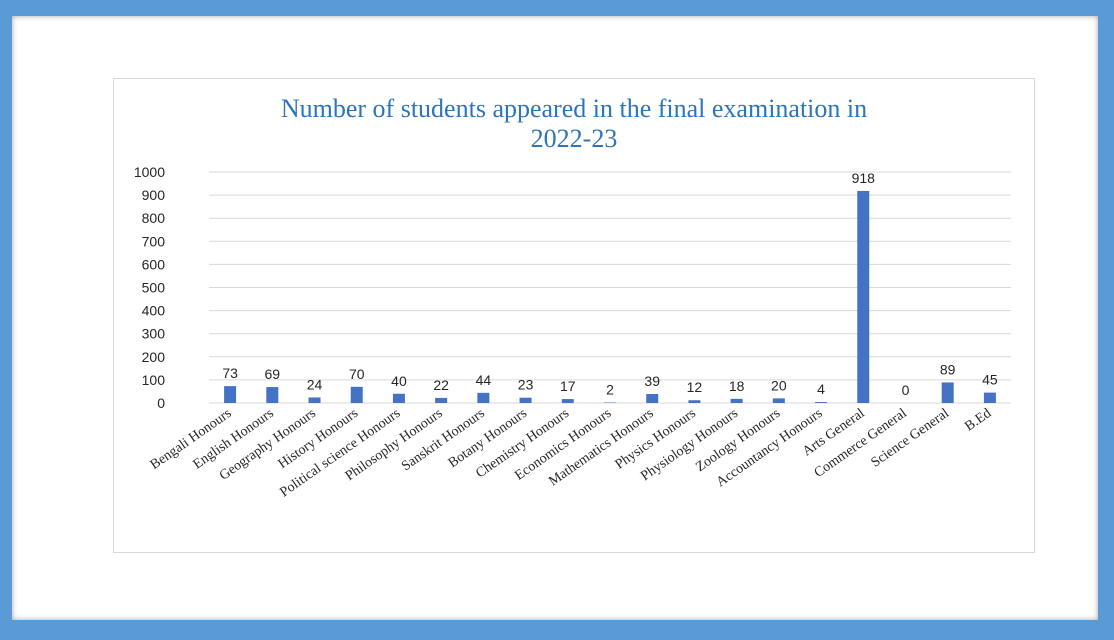  Describe the element at coordinates (154, 357) in the screenshot. I see `y-tick-label: 200` at that location.